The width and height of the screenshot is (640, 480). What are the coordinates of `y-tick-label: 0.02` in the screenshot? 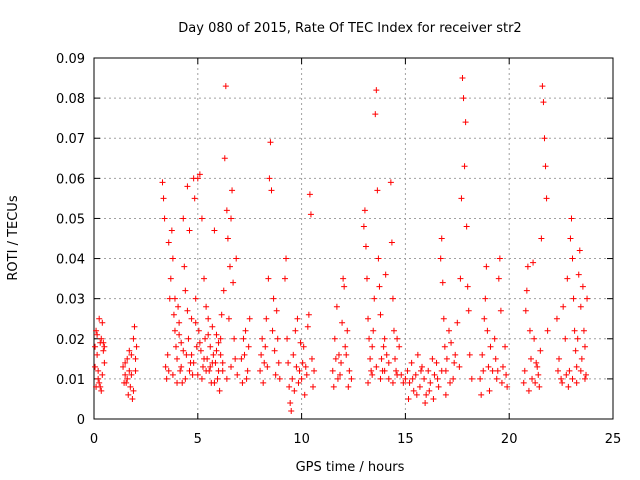 It's located at (70, 340).